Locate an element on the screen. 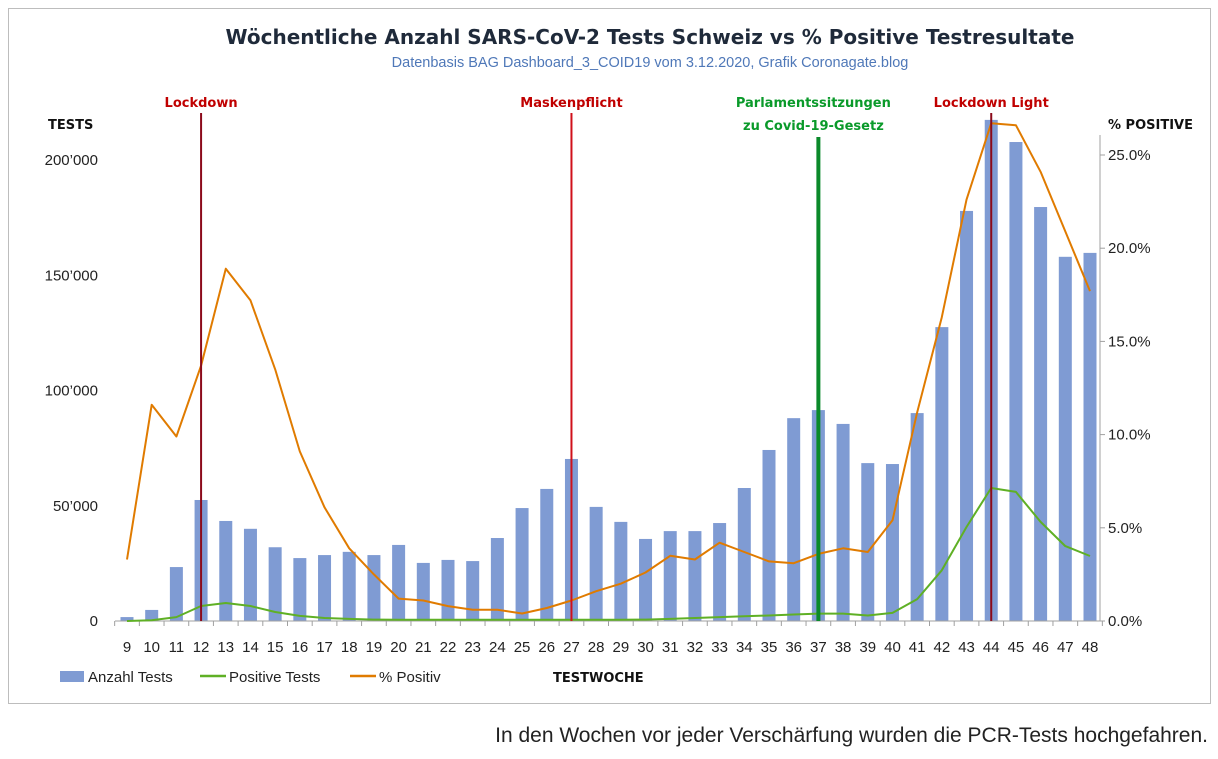 This screenshot has height=759, width=1218. x-tick-label: 42 is located at coordinates (942, 647).